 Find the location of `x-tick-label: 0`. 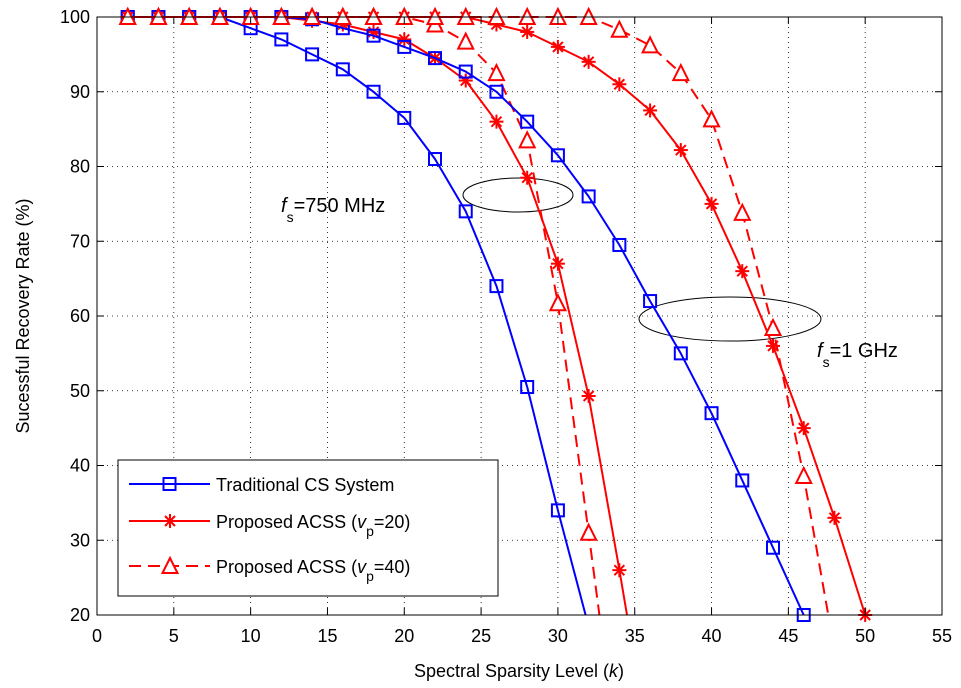

x-tick-label: 0 is located at coordinates (97, 636).